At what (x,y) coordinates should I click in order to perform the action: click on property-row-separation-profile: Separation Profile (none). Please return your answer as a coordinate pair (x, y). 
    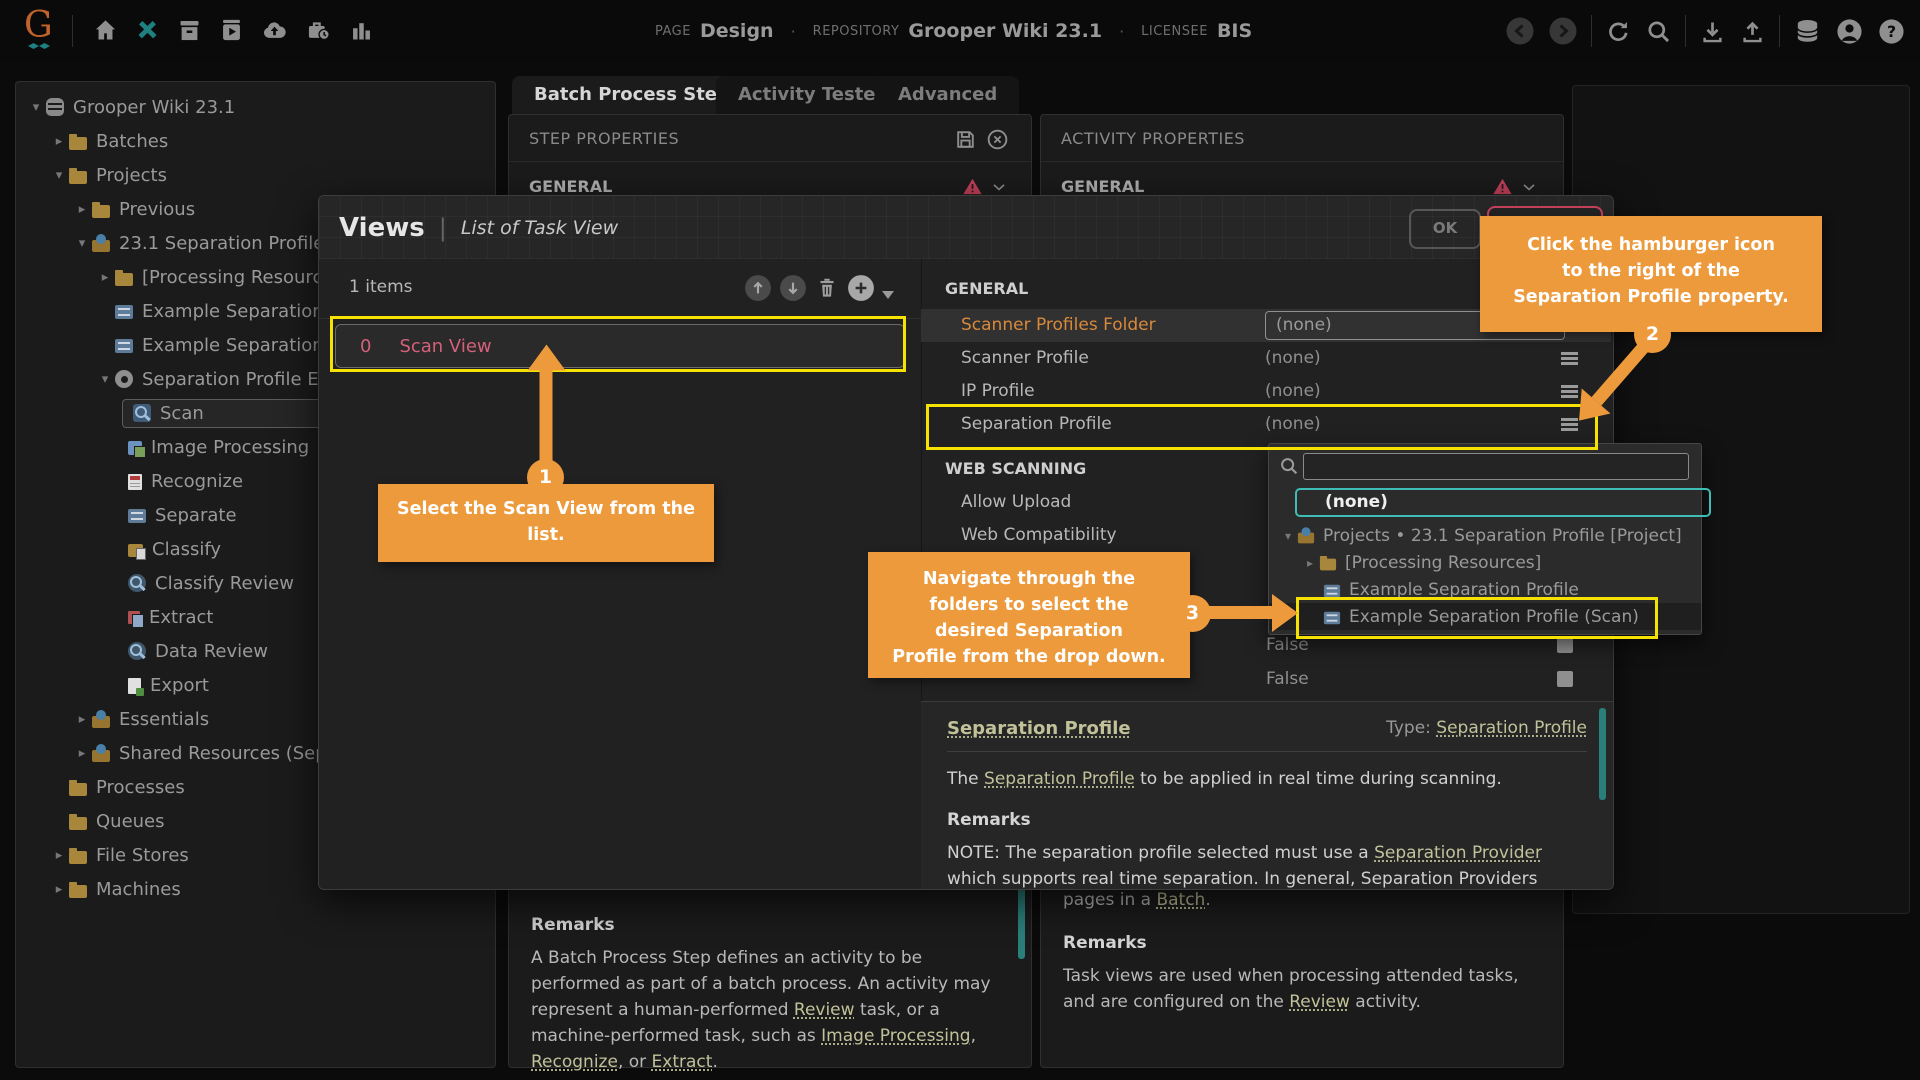
    Looking at the image, I should click on (1266, 424).